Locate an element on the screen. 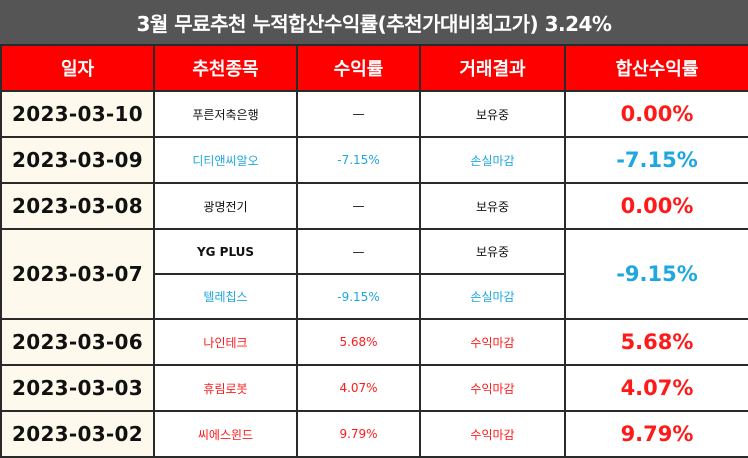 The height and width of the screenshot is (458, 748). row-stock: 디티앤씨알오 is located at coordinates (225, 160).